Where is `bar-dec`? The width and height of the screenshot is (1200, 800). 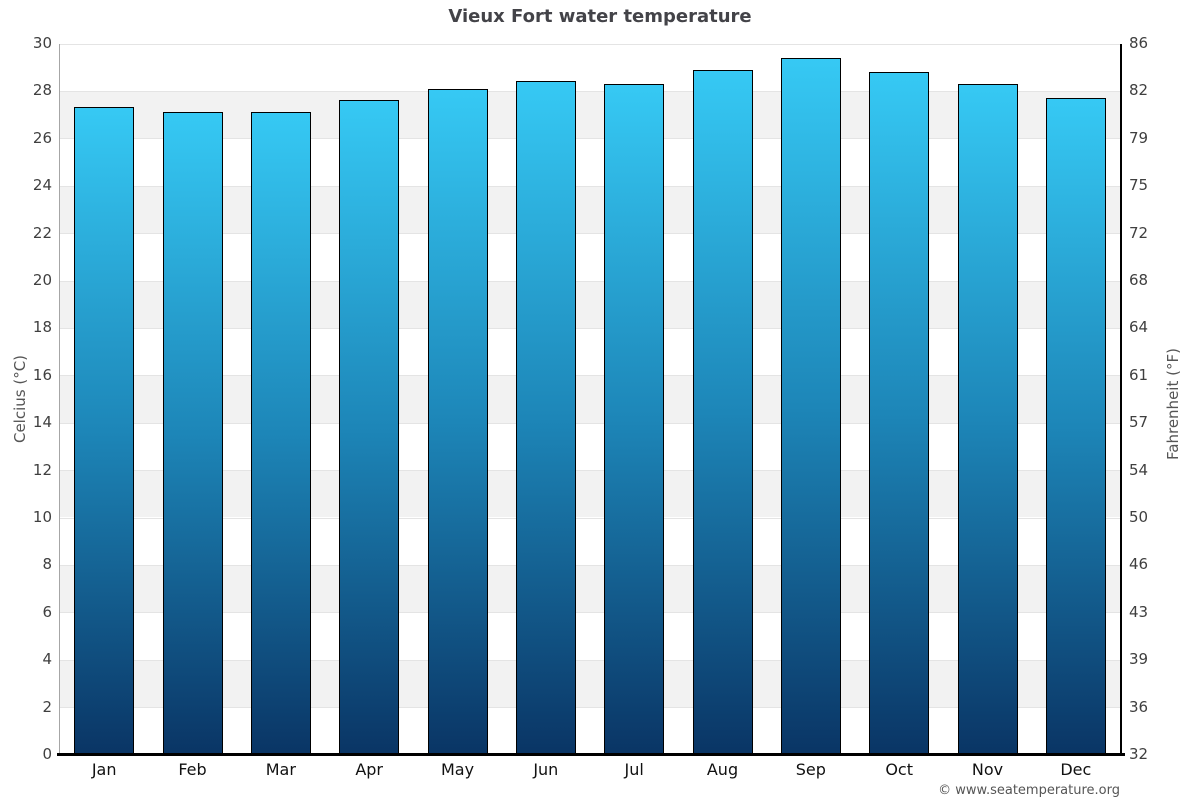 bar-dec is located at coordinates (1075, 426).